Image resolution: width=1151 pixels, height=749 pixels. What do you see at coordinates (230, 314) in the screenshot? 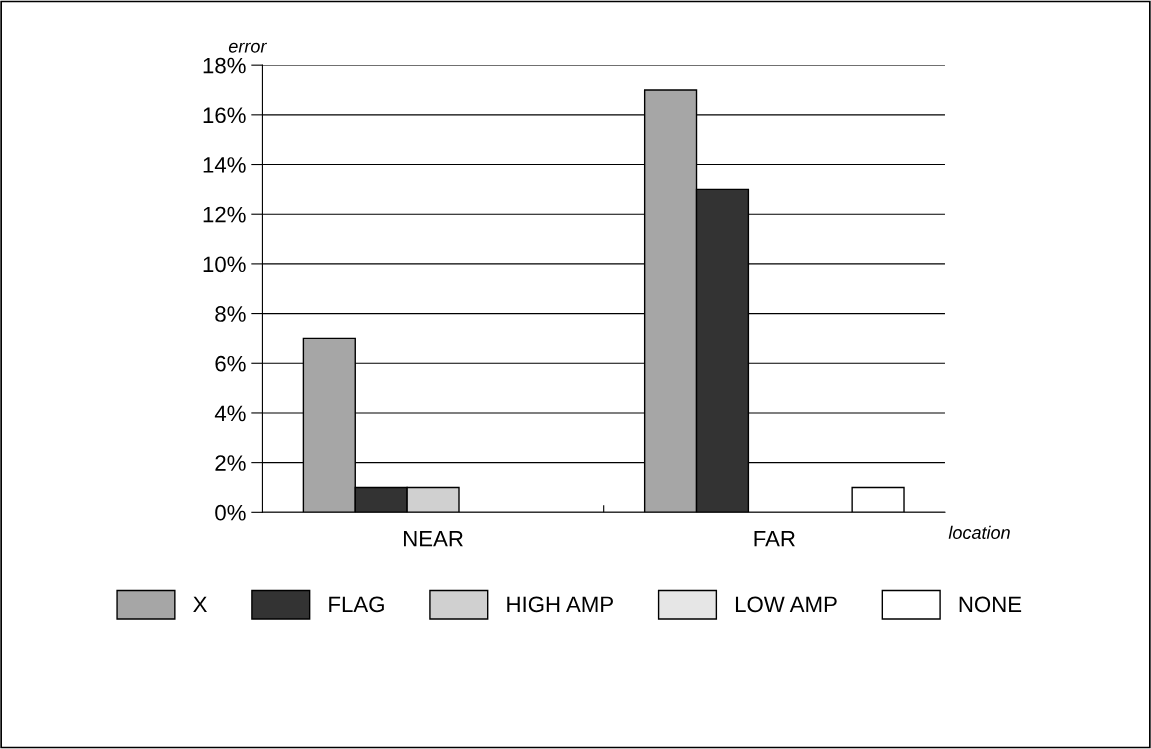
I see `y-tick-label: 8%` at bounding box center [230, 314].